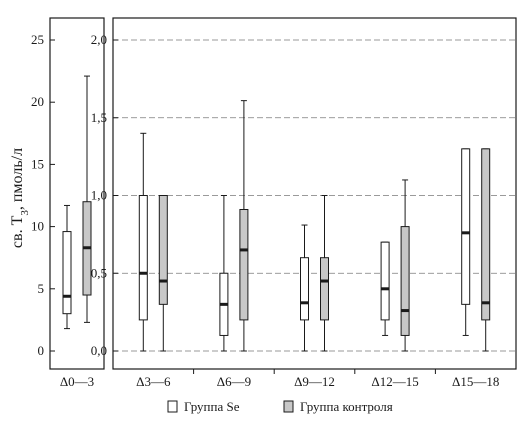 Image resolution: width=526 pixels, height=429 pixels. I want to click on category-label: Δ12—15, so click(394, 381).